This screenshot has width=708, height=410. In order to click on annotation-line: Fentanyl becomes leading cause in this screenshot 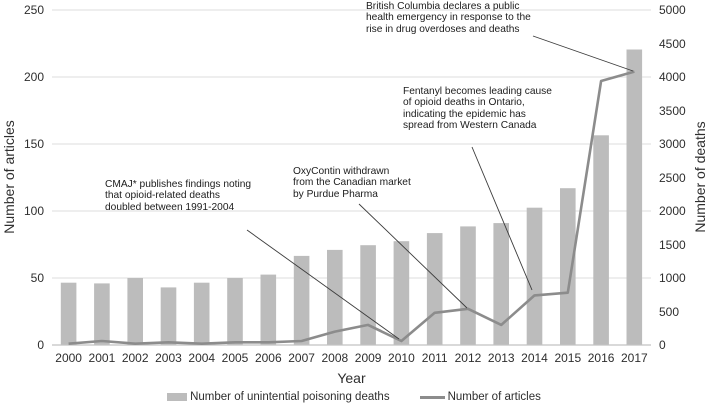, I will do `click(477, 91)`.